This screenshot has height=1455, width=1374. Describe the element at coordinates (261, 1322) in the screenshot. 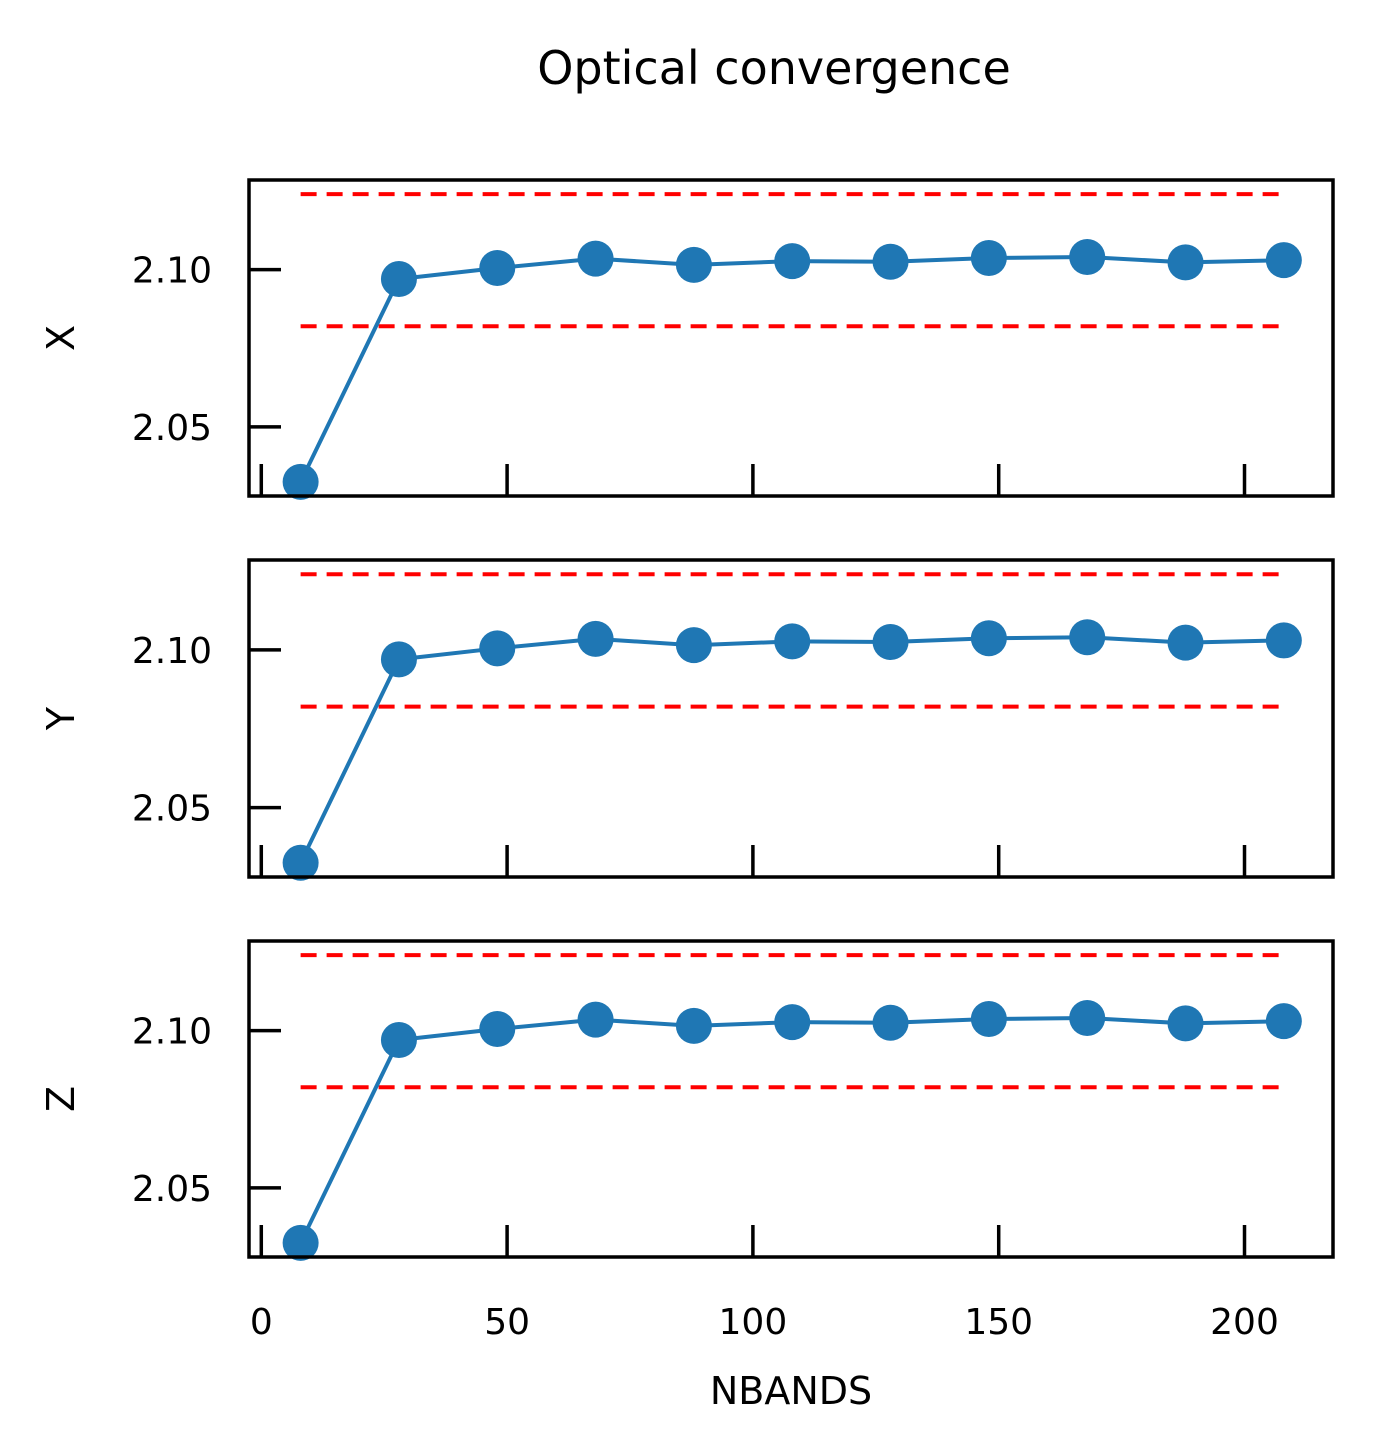

I see `x-tick-label: 0` at that location.